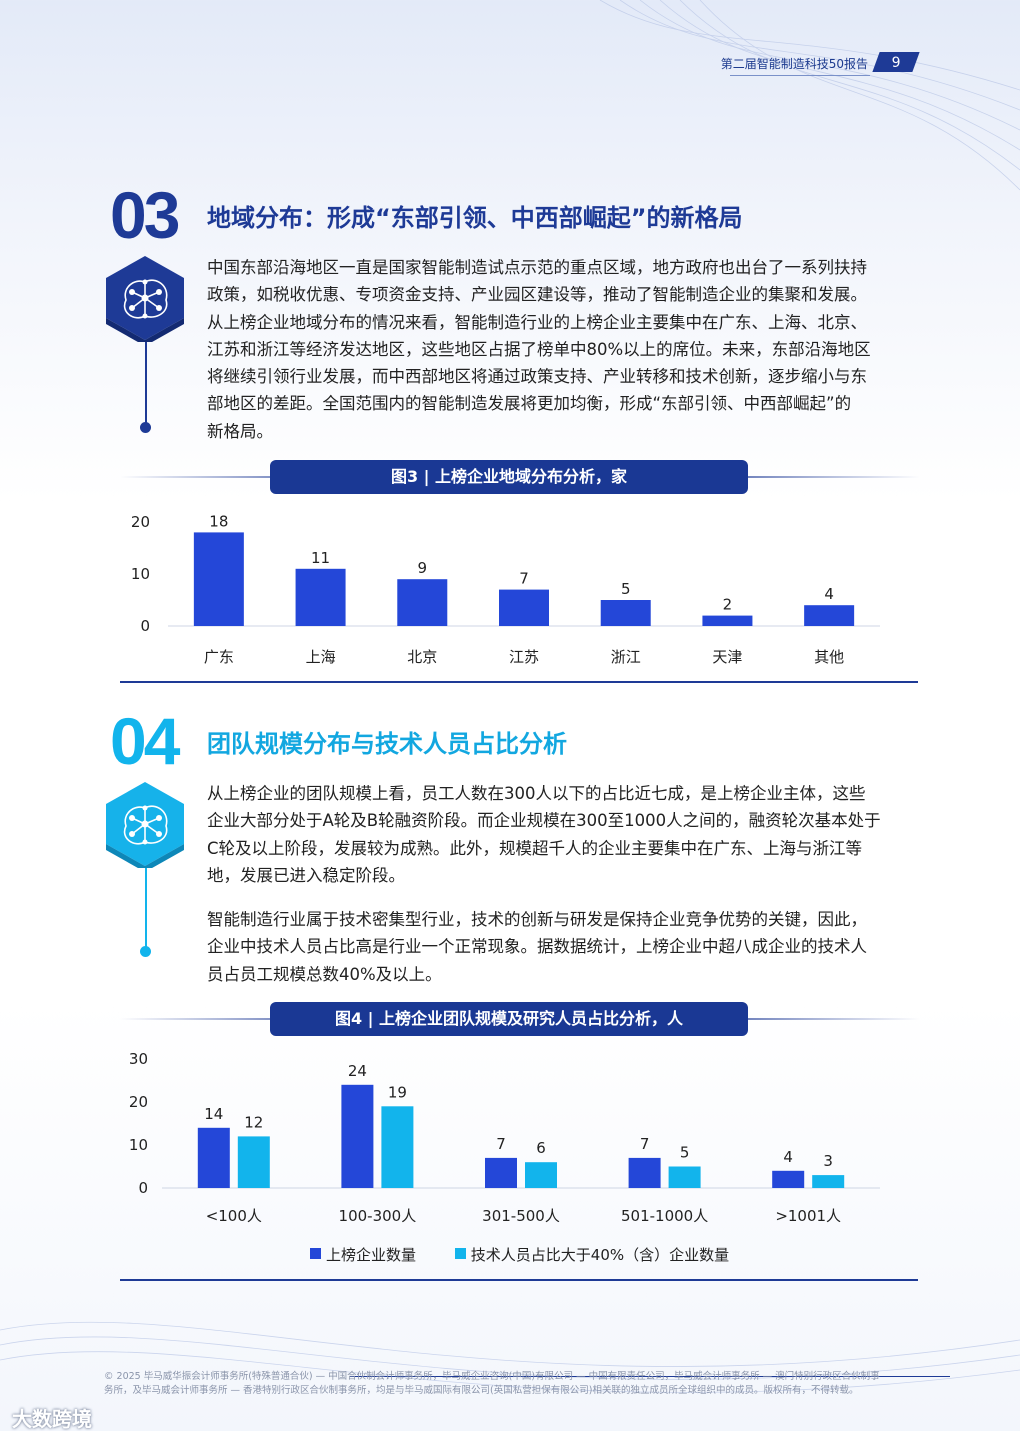  I want to click on section-04-badge: 04, so click(145, 788).